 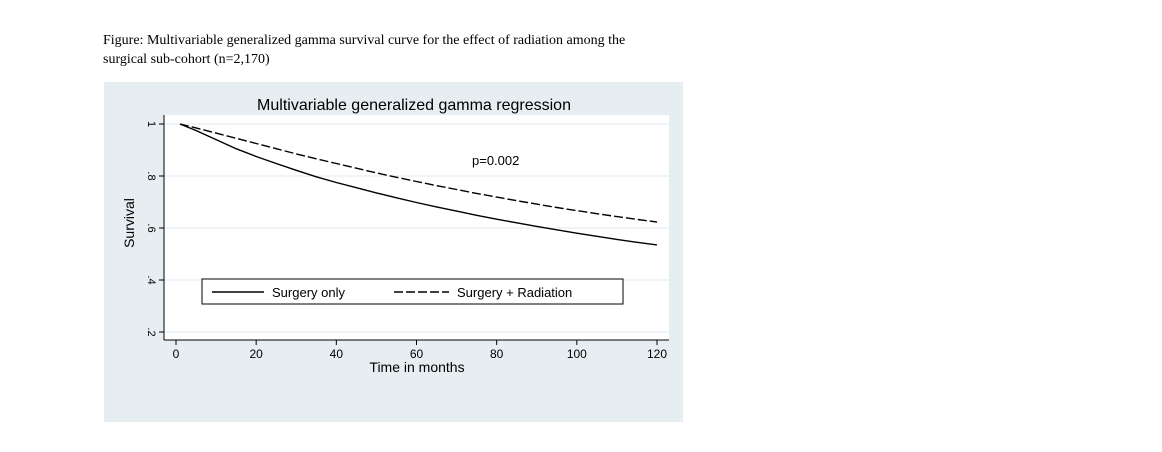 What do you see at coordinates (151, 279) in the screenshot?
I see `y-tick-label: .4` at bounding box center [151, 279].